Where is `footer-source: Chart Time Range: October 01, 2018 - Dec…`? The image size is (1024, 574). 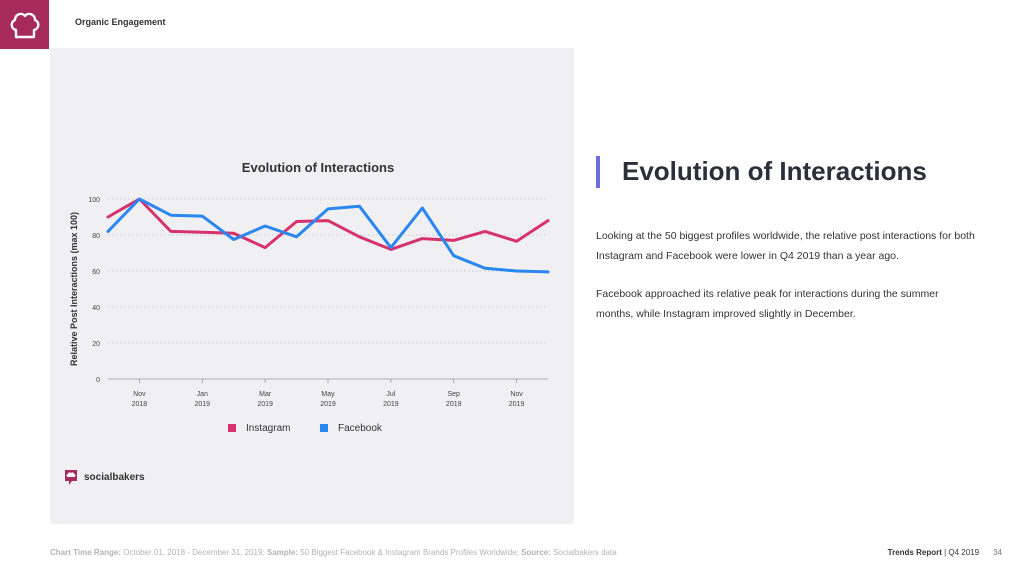 footer-source: Chart Time Range: October 01, 2018 - Dec… is located at coordinates (333, 552).